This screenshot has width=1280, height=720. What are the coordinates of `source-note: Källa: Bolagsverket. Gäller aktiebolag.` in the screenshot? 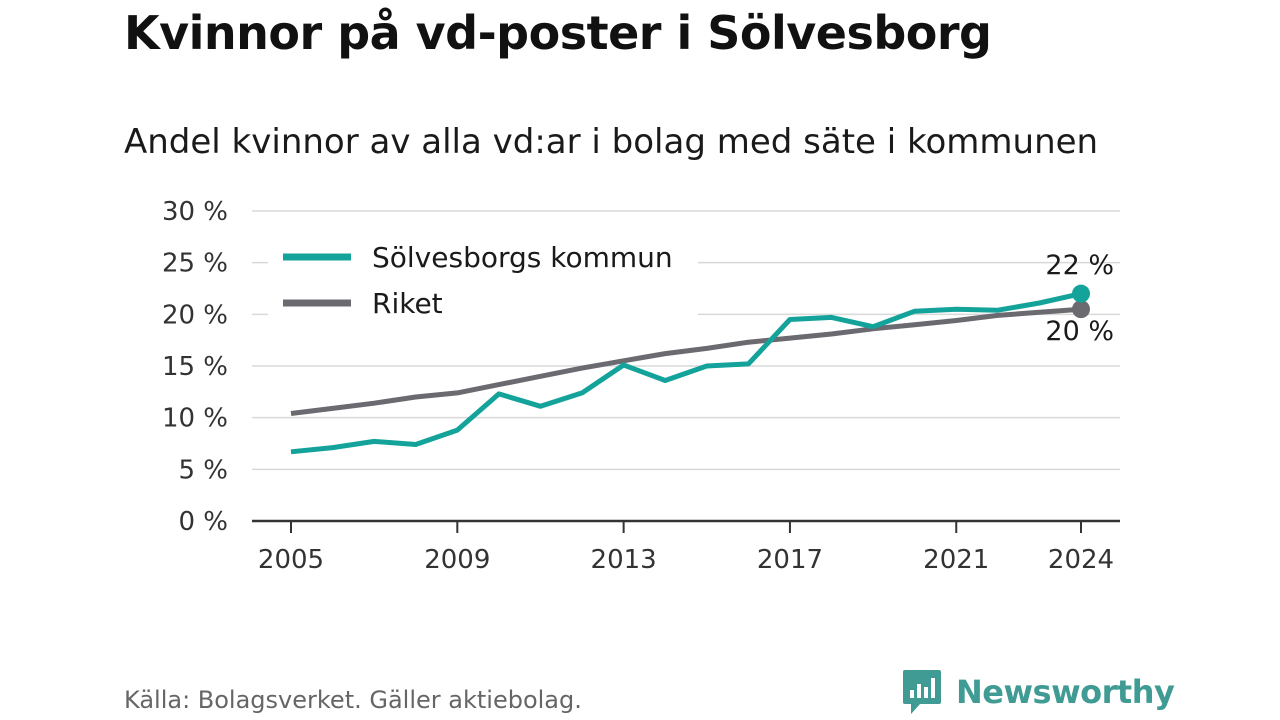 It's located at (353, 700).